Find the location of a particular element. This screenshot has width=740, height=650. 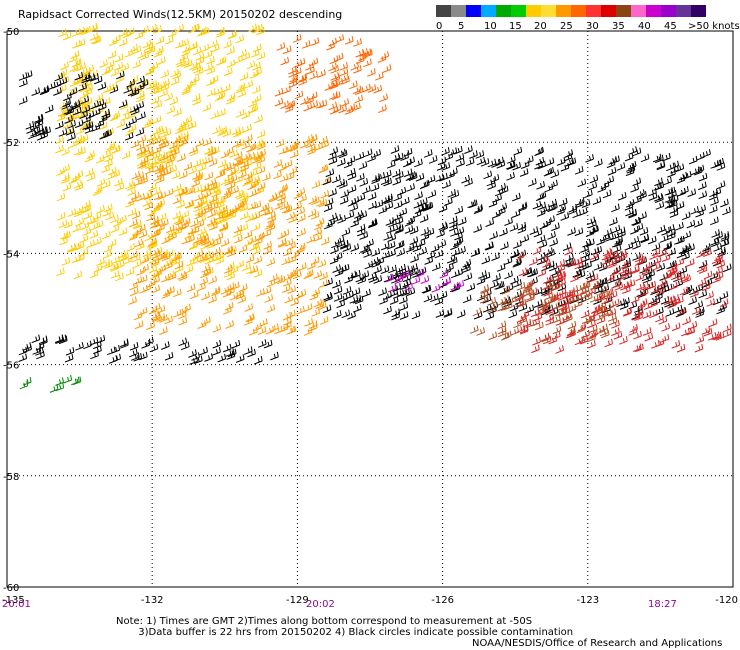

legend-label: 5 is located at coordinates (461, 26).